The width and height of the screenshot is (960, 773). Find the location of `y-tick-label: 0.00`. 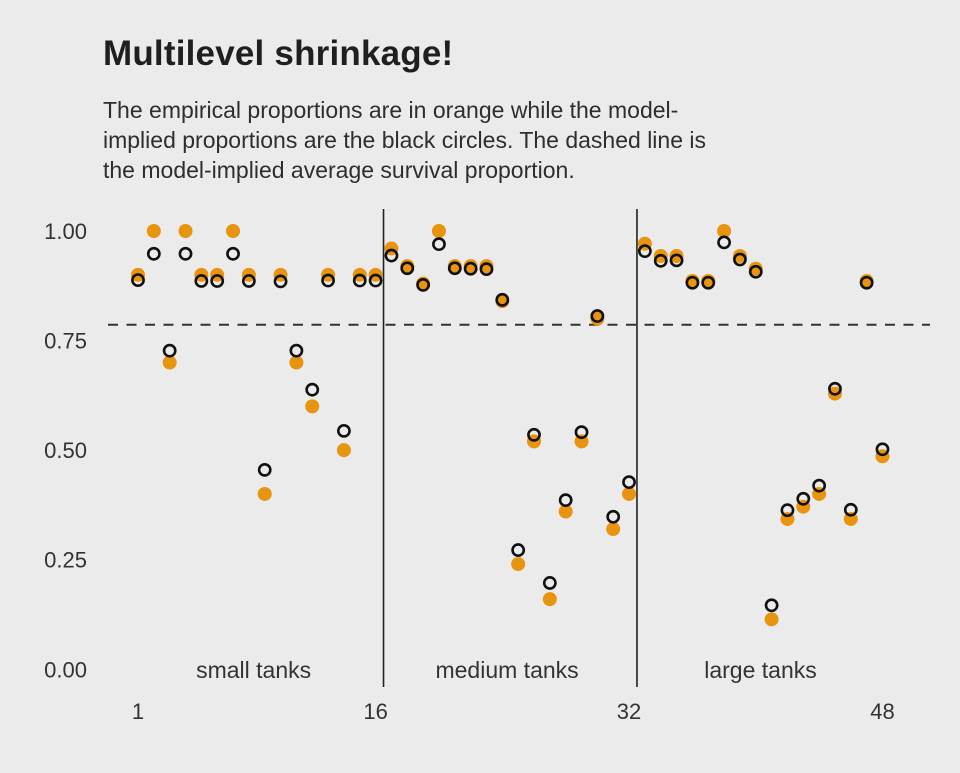

y-tick-label: 0.00 is located at coordinates (65, 669).